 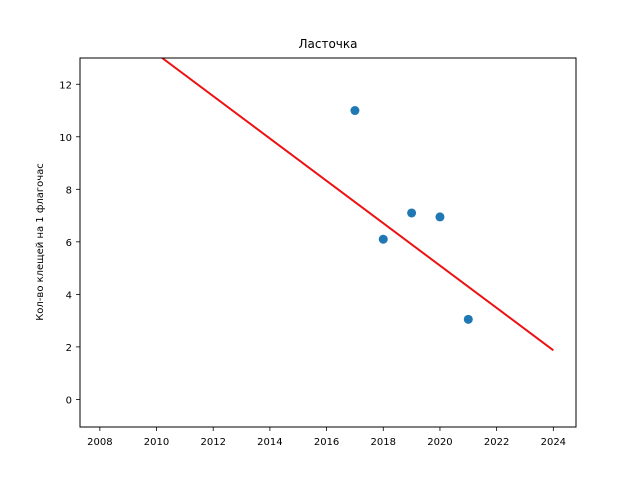 I want to click on y-axis-label: Кол-во клещей на 1 флагочас, so click(x=40, y=242).